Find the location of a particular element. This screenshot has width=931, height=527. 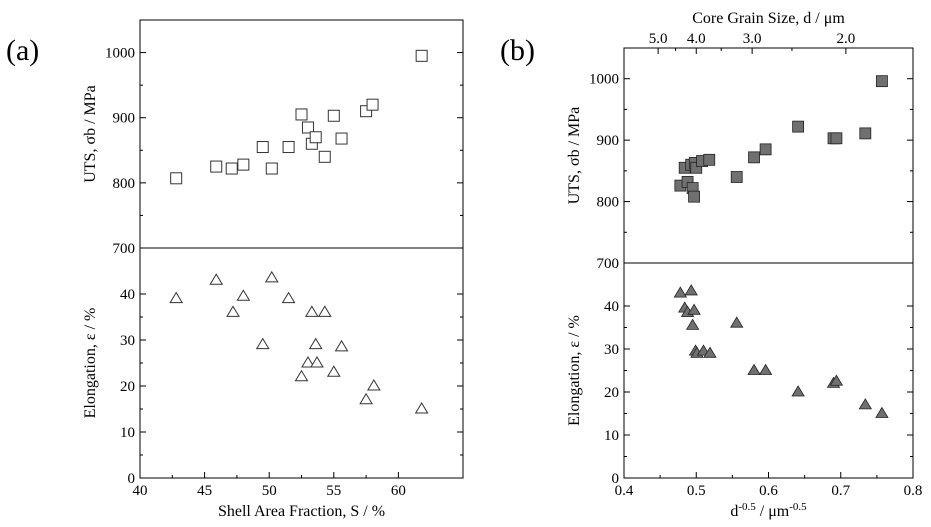

b-bottom-y-tick-label: 30 is located at coordinates (611, 350).